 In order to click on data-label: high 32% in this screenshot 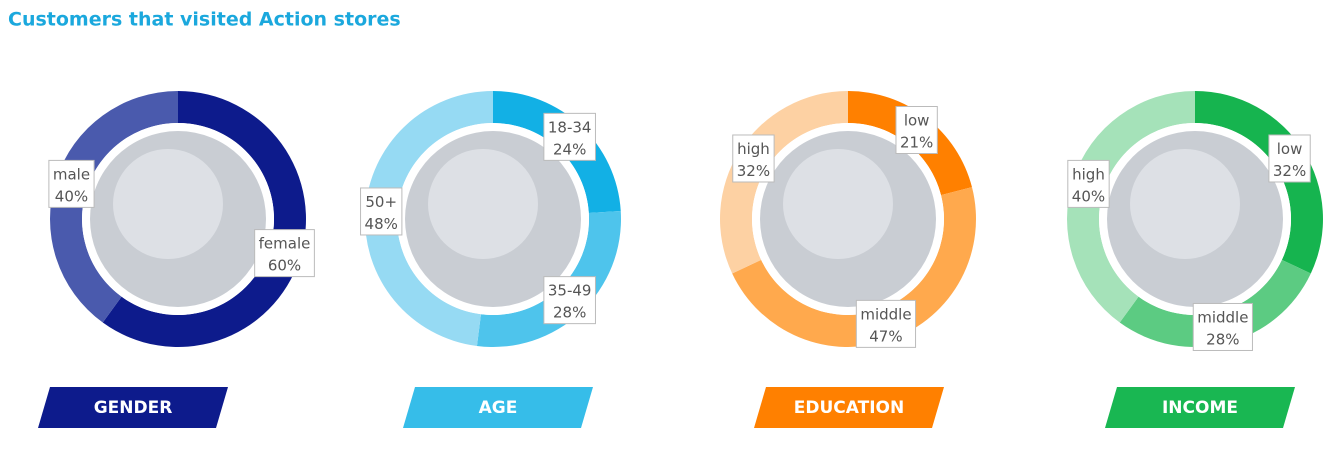, I will do `click(753, 158)`.